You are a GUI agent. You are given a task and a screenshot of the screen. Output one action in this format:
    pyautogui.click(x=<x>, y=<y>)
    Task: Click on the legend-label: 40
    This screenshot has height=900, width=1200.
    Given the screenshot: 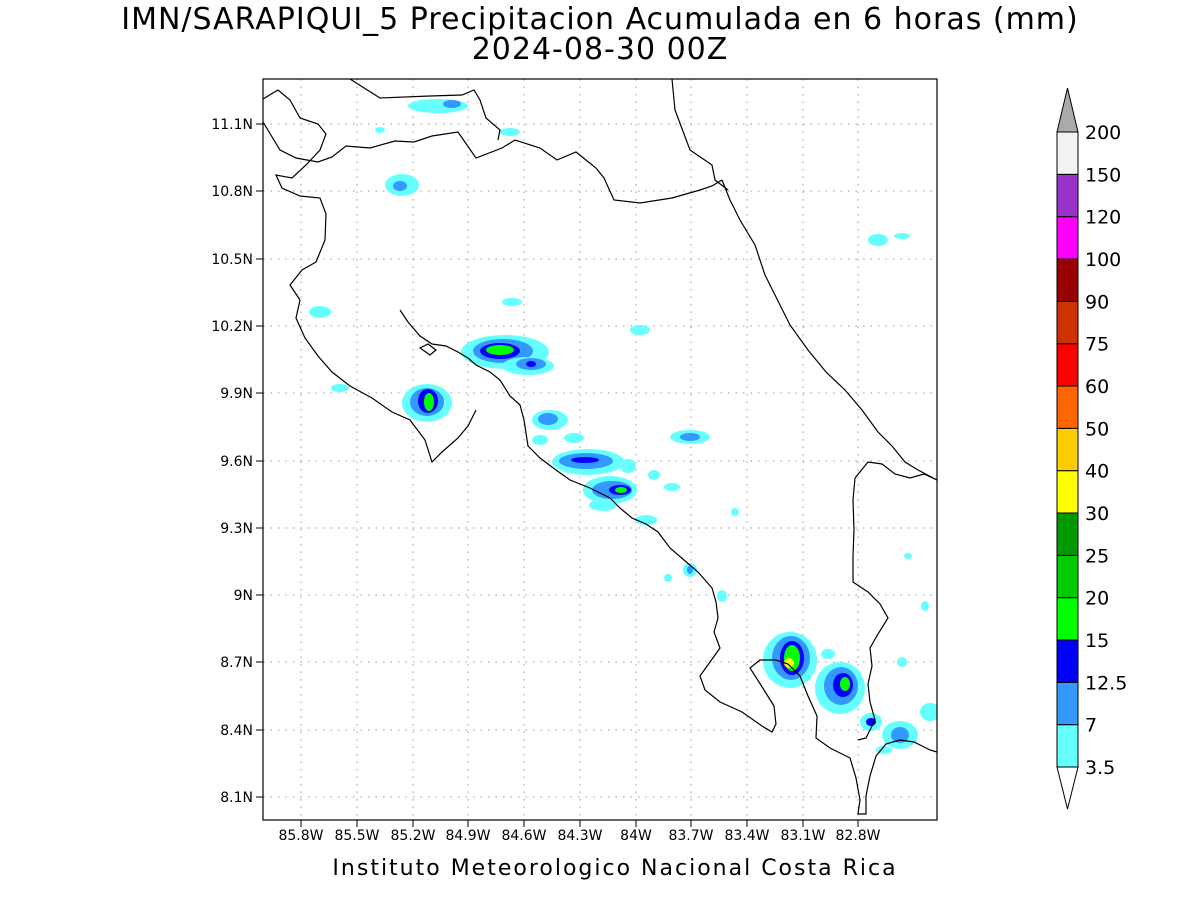 What is the action you would take?
    pyautogui.click(x=1097, y=472)
    